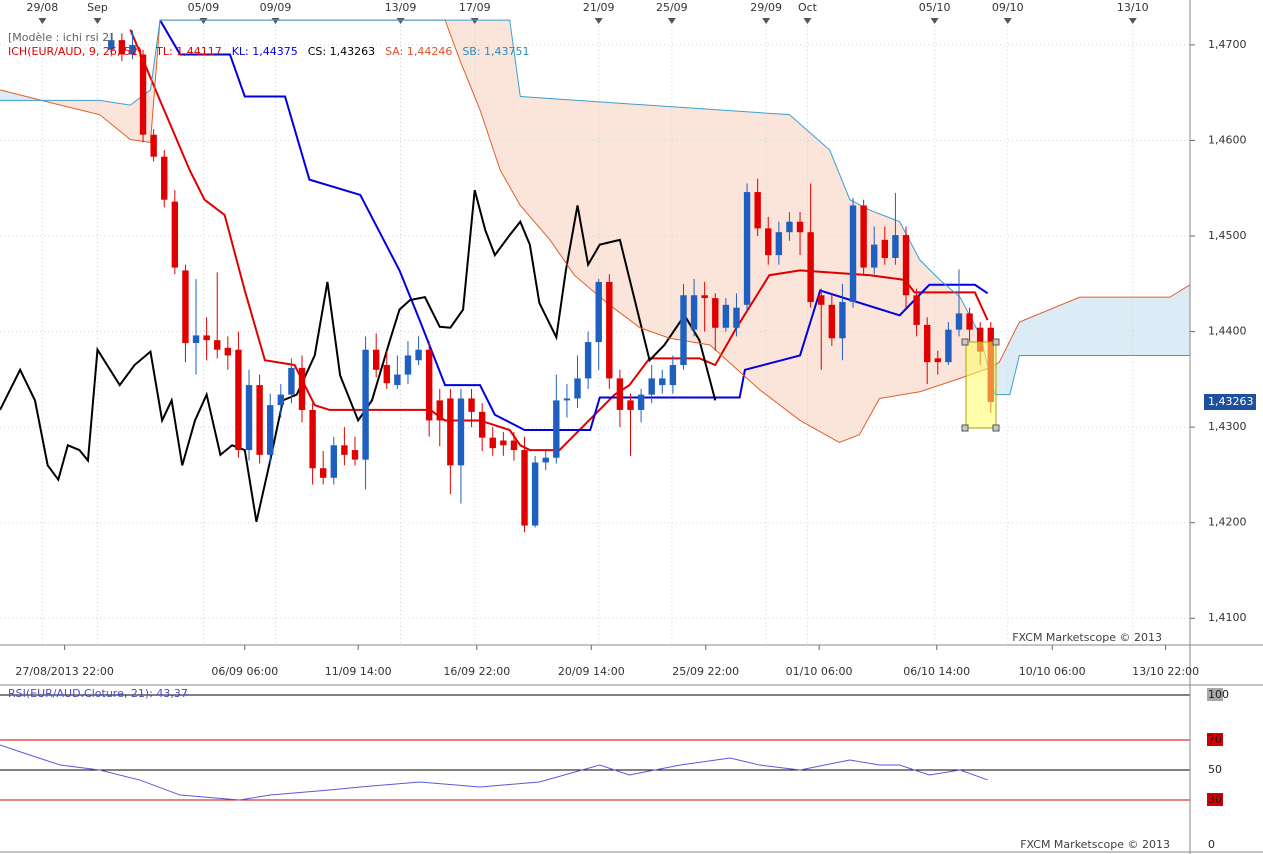 The height and width of the screenshot is (854, 1263). I want to click on tick-label-bg, so click(1215, 694).